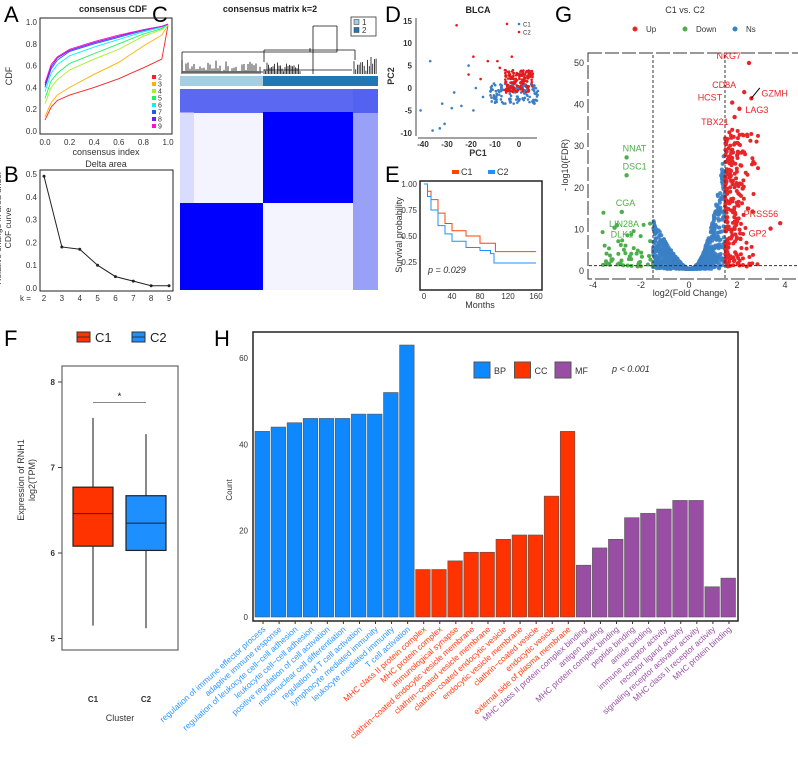 The width and height of the screenshot is (798, 761). Describe the element at coordinates (364, 30) in the screenshot. I see `c-legend-label: 2` at that location.